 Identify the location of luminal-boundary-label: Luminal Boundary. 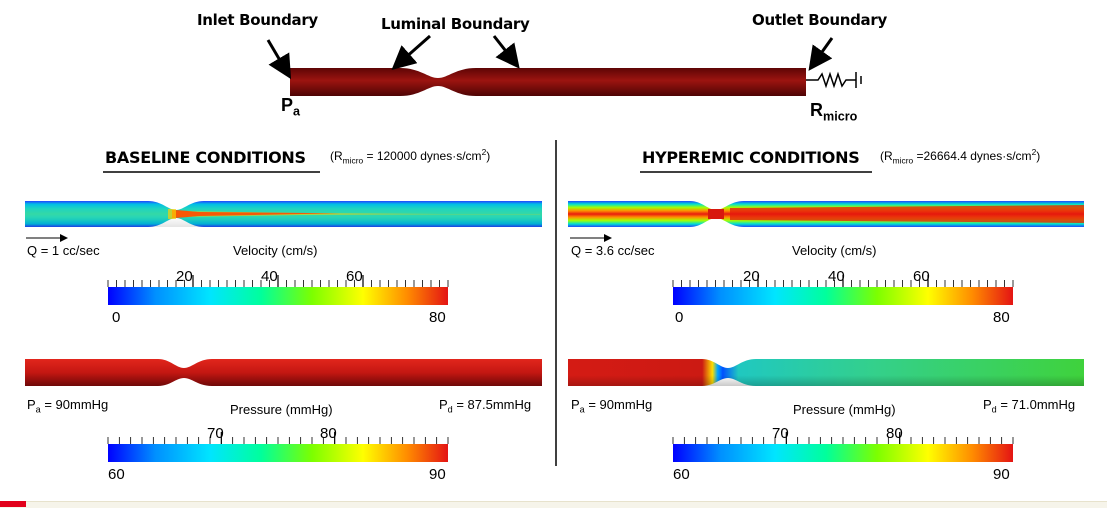
(455, 24).